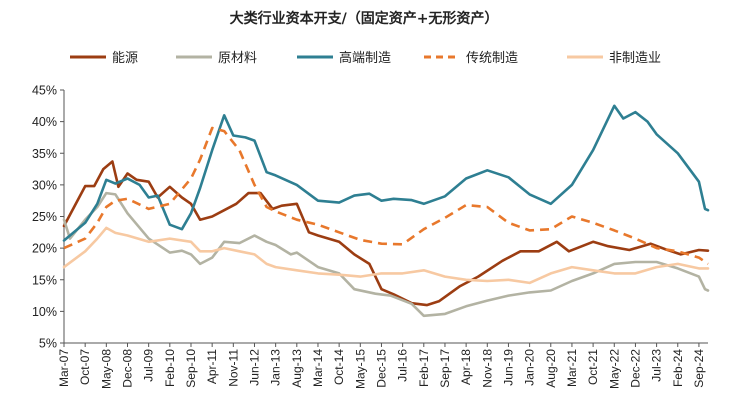 This screenshot has width=729, height=419. I want to click on y-tick-label: 20%, so click(44, 249).